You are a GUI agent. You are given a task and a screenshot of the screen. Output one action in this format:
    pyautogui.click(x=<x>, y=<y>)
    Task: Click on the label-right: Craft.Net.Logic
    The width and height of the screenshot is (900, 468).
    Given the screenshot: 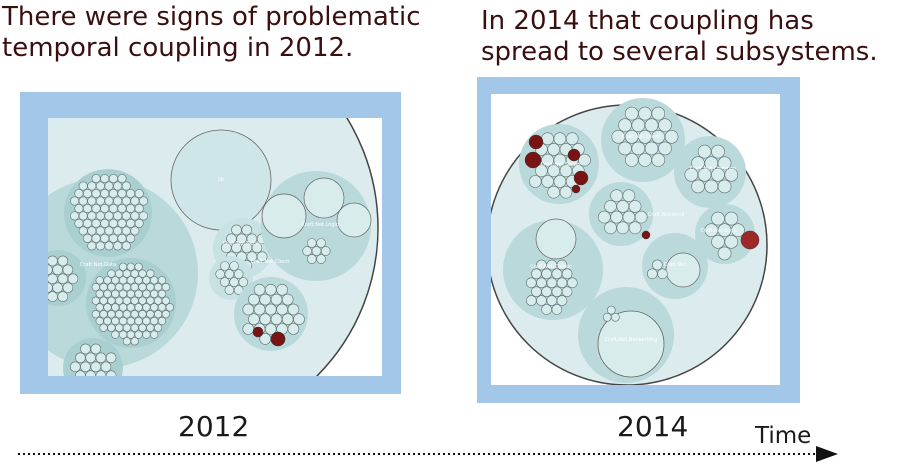 What is the action you would take?
    pyautogui.click(x=719, y=231)
    